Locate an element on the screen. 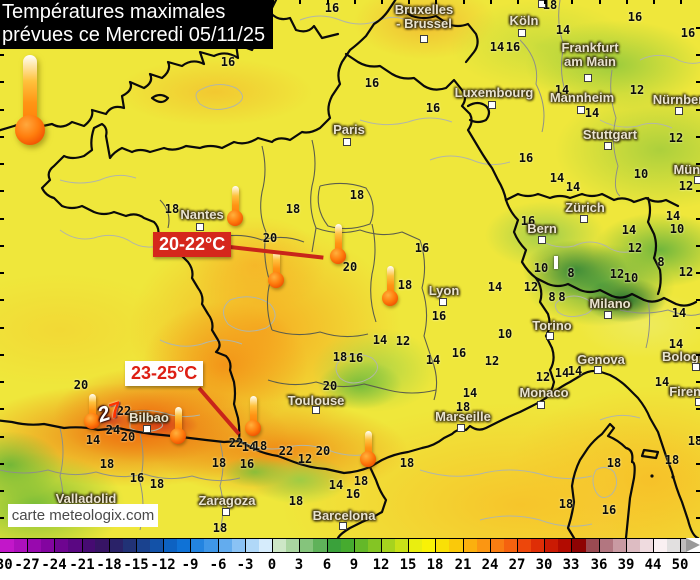 Image resolution: width=700 pixels, height=580 pixels. city-label-bruxelles: Bruxelles - Brussel is located at coordinates (424, 16).